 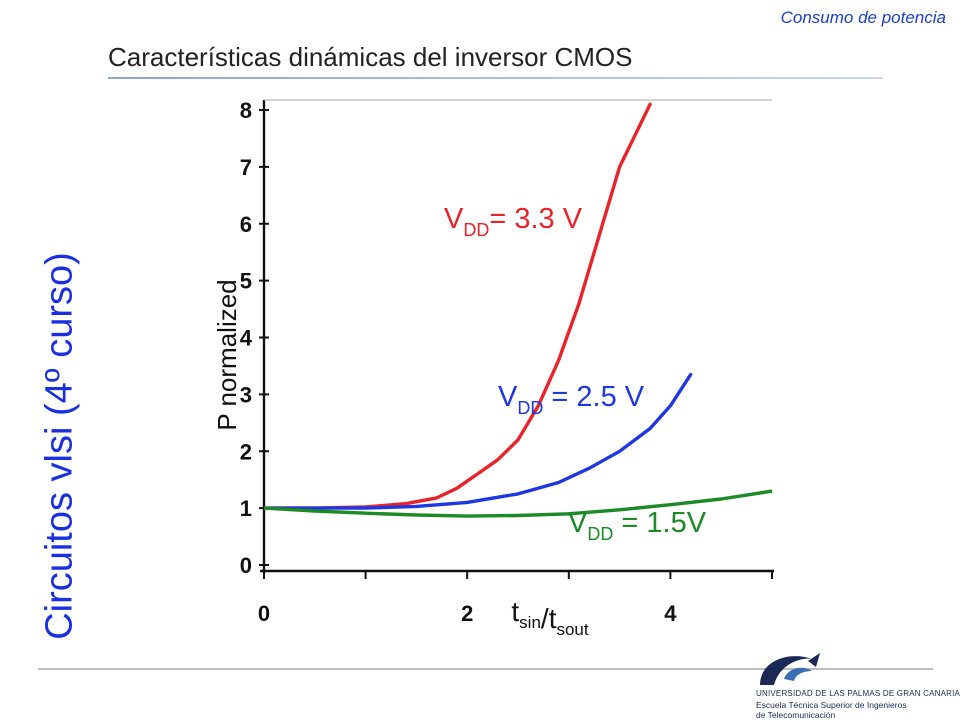 I want to click on university-emblem-icon, so click(x=790, y=669).